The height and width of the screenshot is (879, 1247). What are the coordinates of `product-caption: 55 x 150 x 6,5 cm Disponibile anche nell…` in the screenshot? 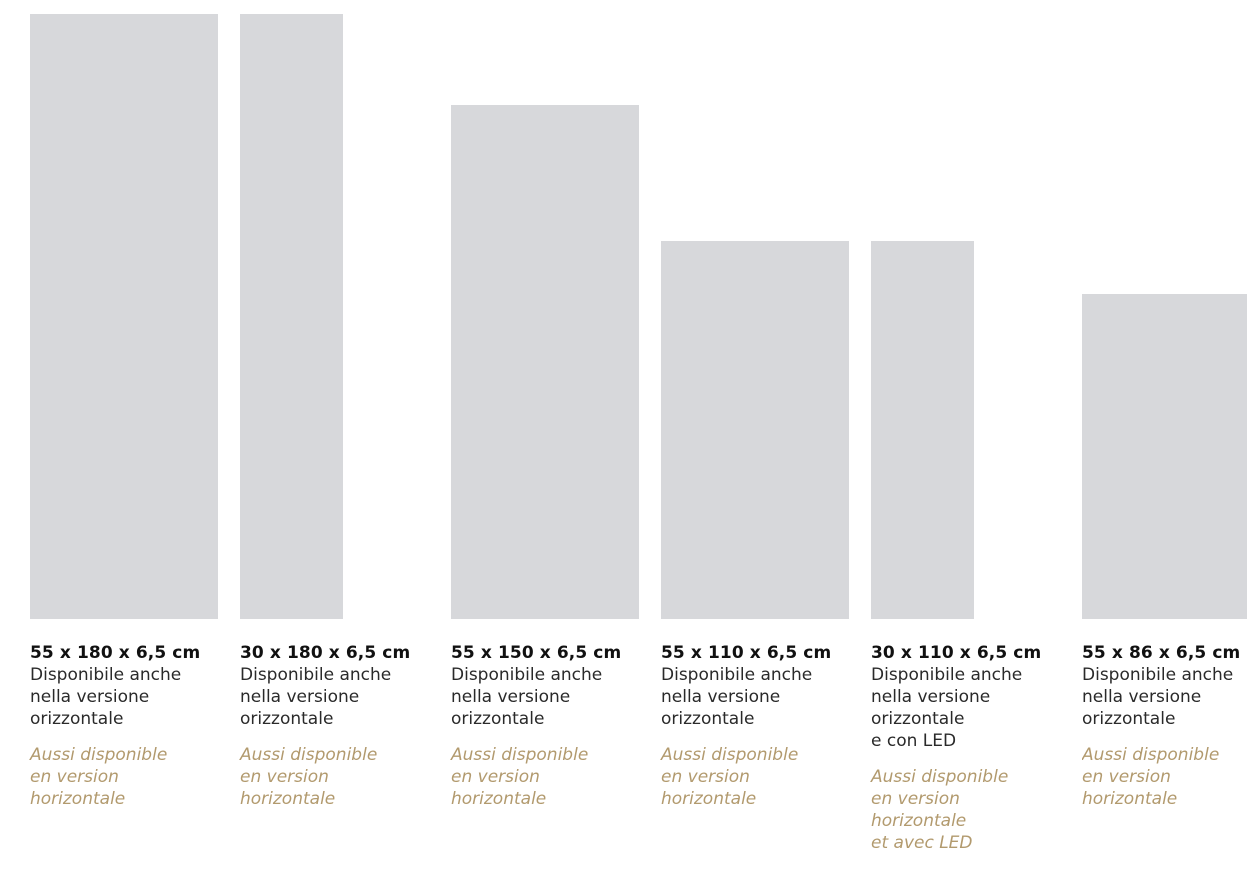 It's located at (551, 726).